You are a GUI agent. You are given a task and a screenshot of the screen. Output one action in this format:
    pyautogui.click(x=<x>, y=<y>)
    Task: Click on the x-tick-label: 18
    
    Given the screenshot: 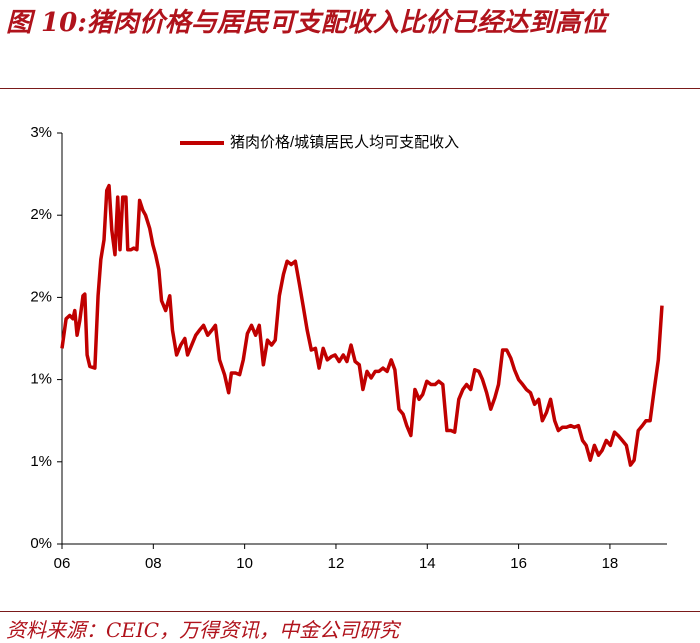 What is the action you would take?
    pyautogui.click(x=610, y=563)
    